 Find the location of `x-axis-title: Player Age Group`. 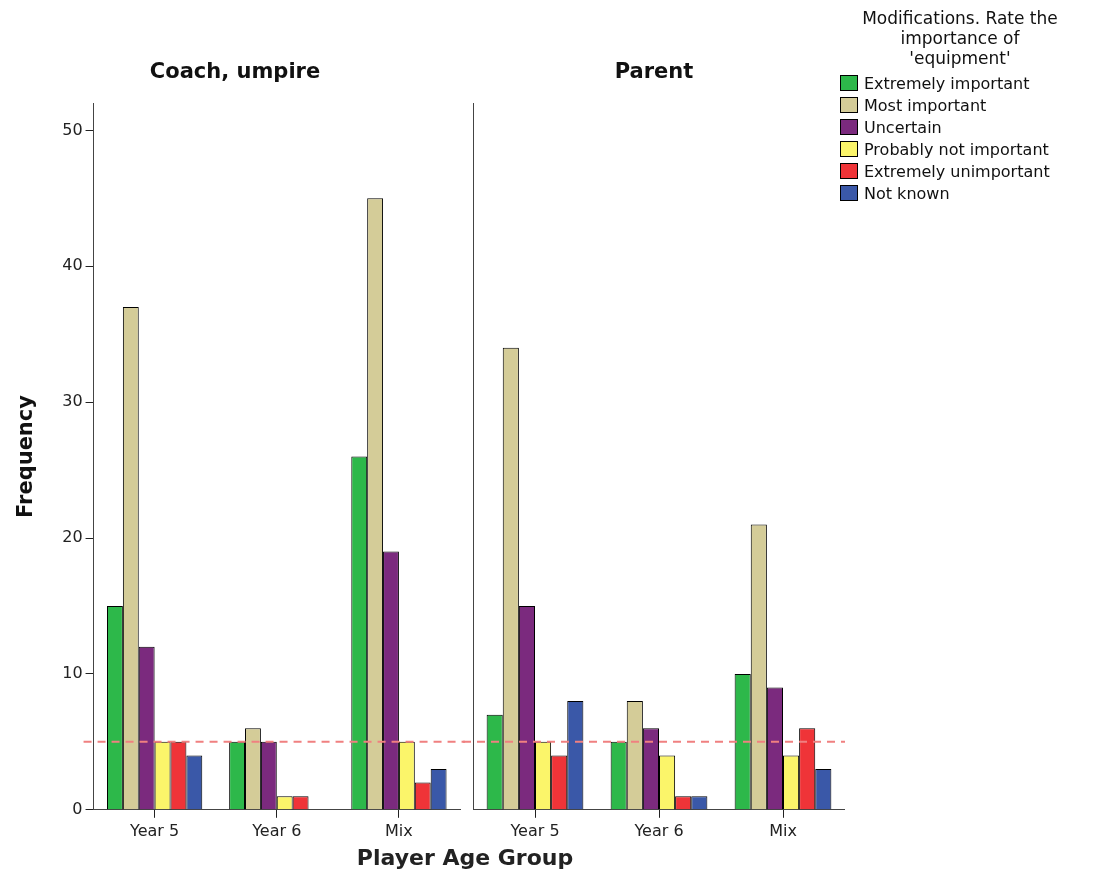

x-axis-title: Player Age Group is located at coordinates (465, 857).